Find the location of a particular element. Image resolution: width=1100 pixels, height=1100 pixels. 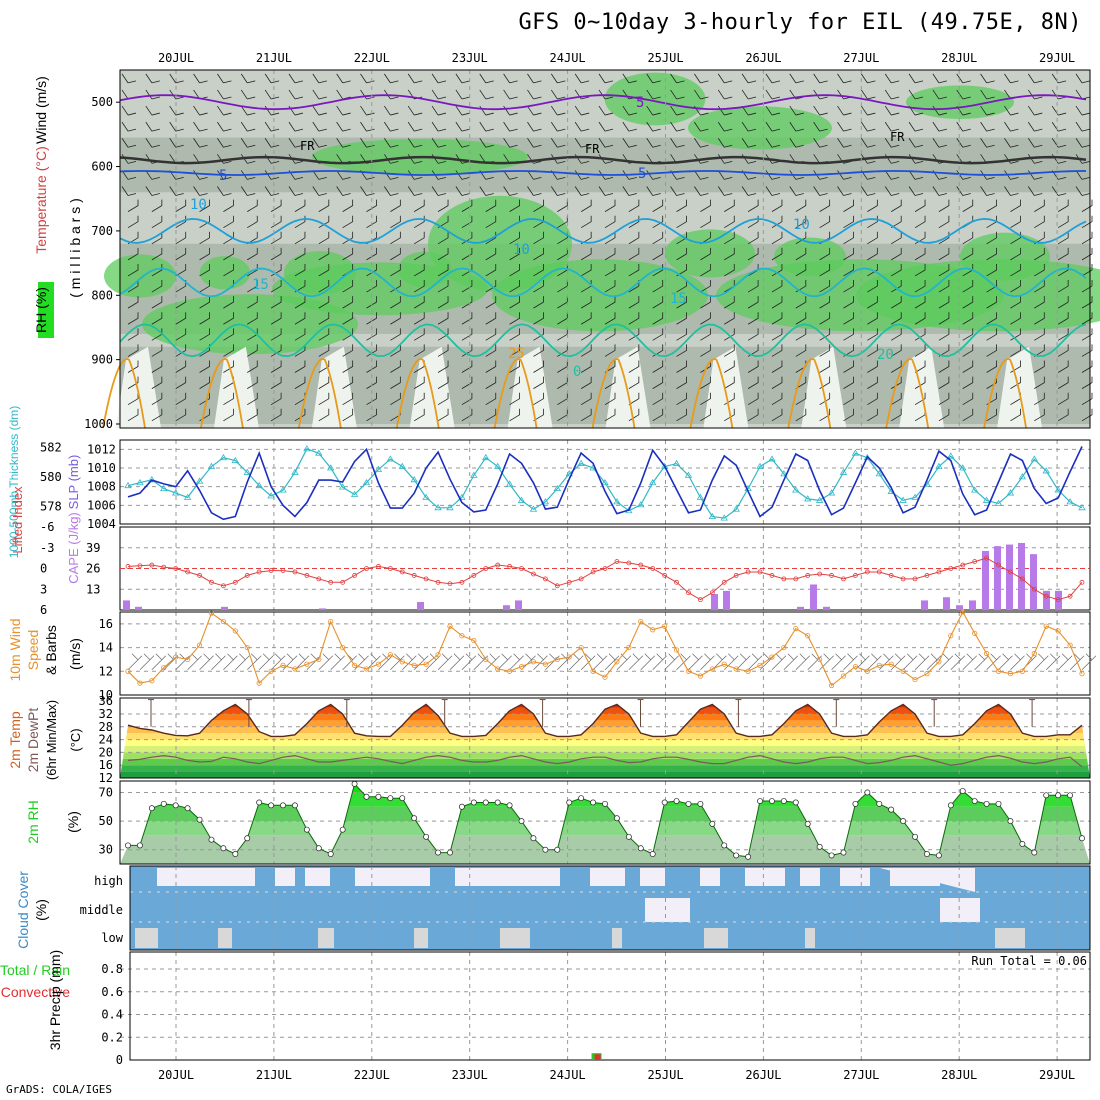

rh-band is located at coordinates (605, 788).